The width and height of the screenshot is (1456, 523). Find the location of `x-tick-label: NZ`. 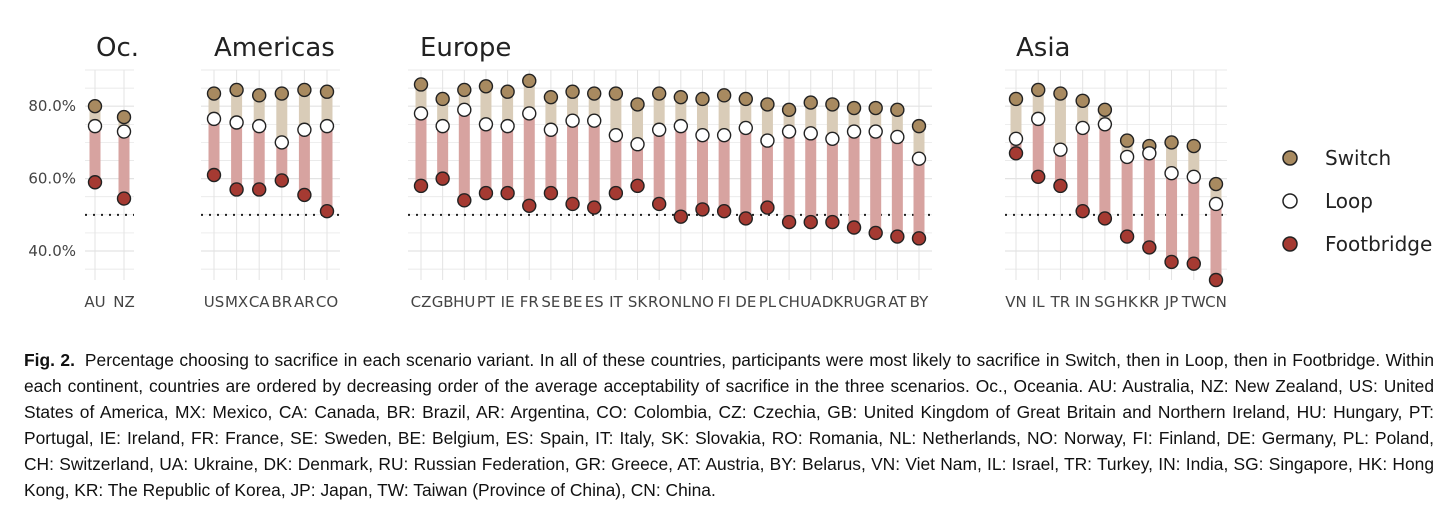

x-tick-label: NZ is located at coordinates (124, 302).